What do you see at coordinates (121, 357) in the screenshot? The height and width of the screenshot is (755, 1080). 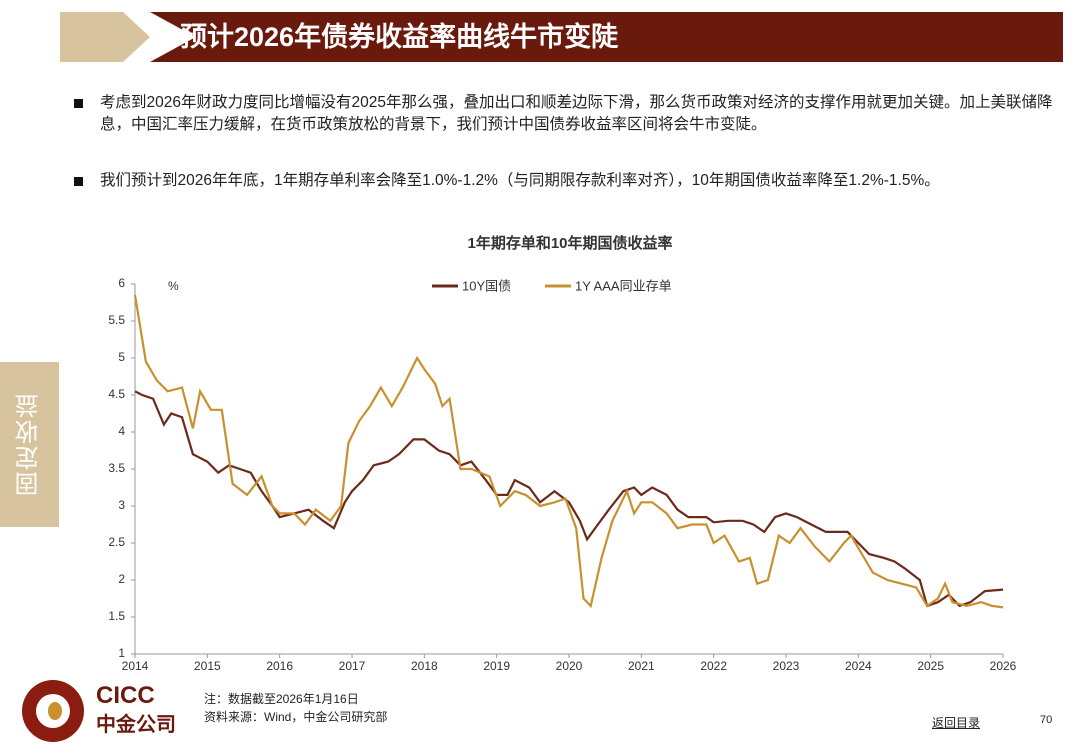 I see `y-tick-label: 5` at bounding box center [121, 357].